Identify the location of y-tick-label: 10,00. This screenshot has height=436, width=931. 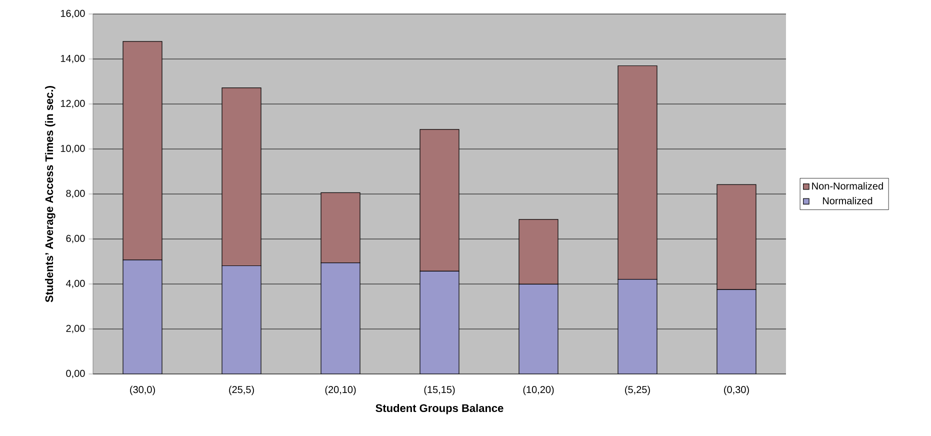
(72, 149).